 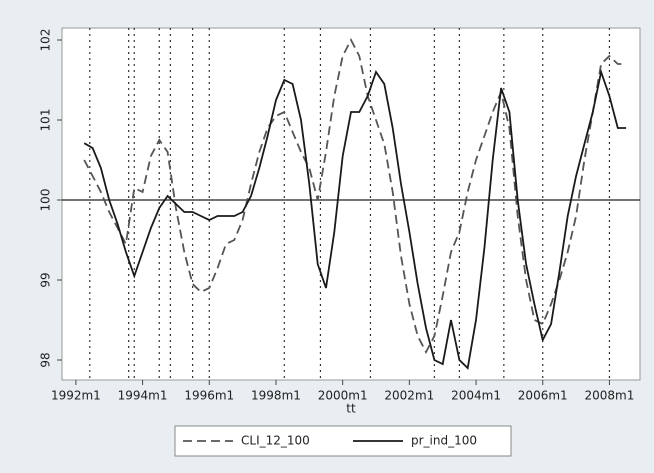 What do you see at coordinates (46, 40) in the screenshot?
I see `y-tick-label: 102` at bounding box center [46, 40].